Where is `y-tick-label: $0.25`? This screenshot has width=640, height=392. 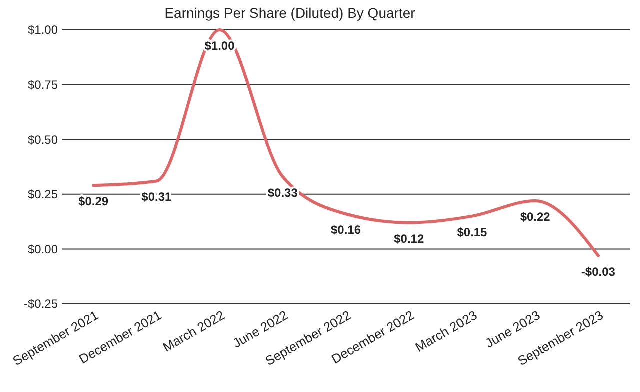 y-tick-label: $0.25 is located at coordinates (43, 195).